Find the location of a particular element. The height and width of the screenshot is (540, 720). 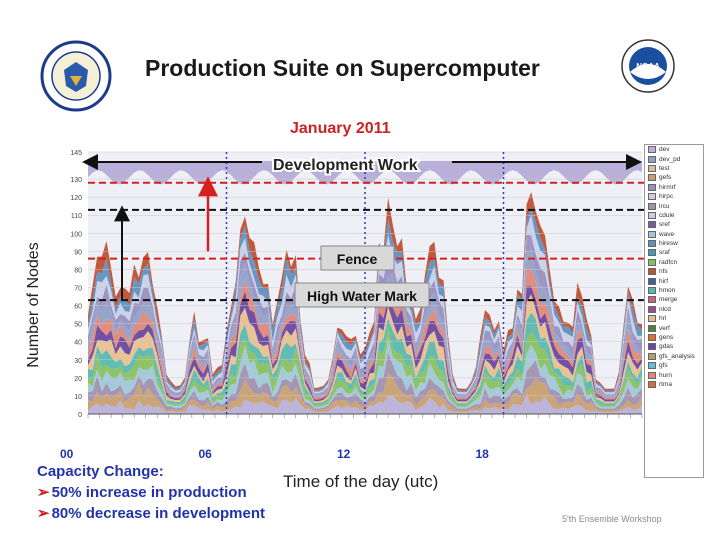

legend-item: hrl is located at coordinates (674, 318).